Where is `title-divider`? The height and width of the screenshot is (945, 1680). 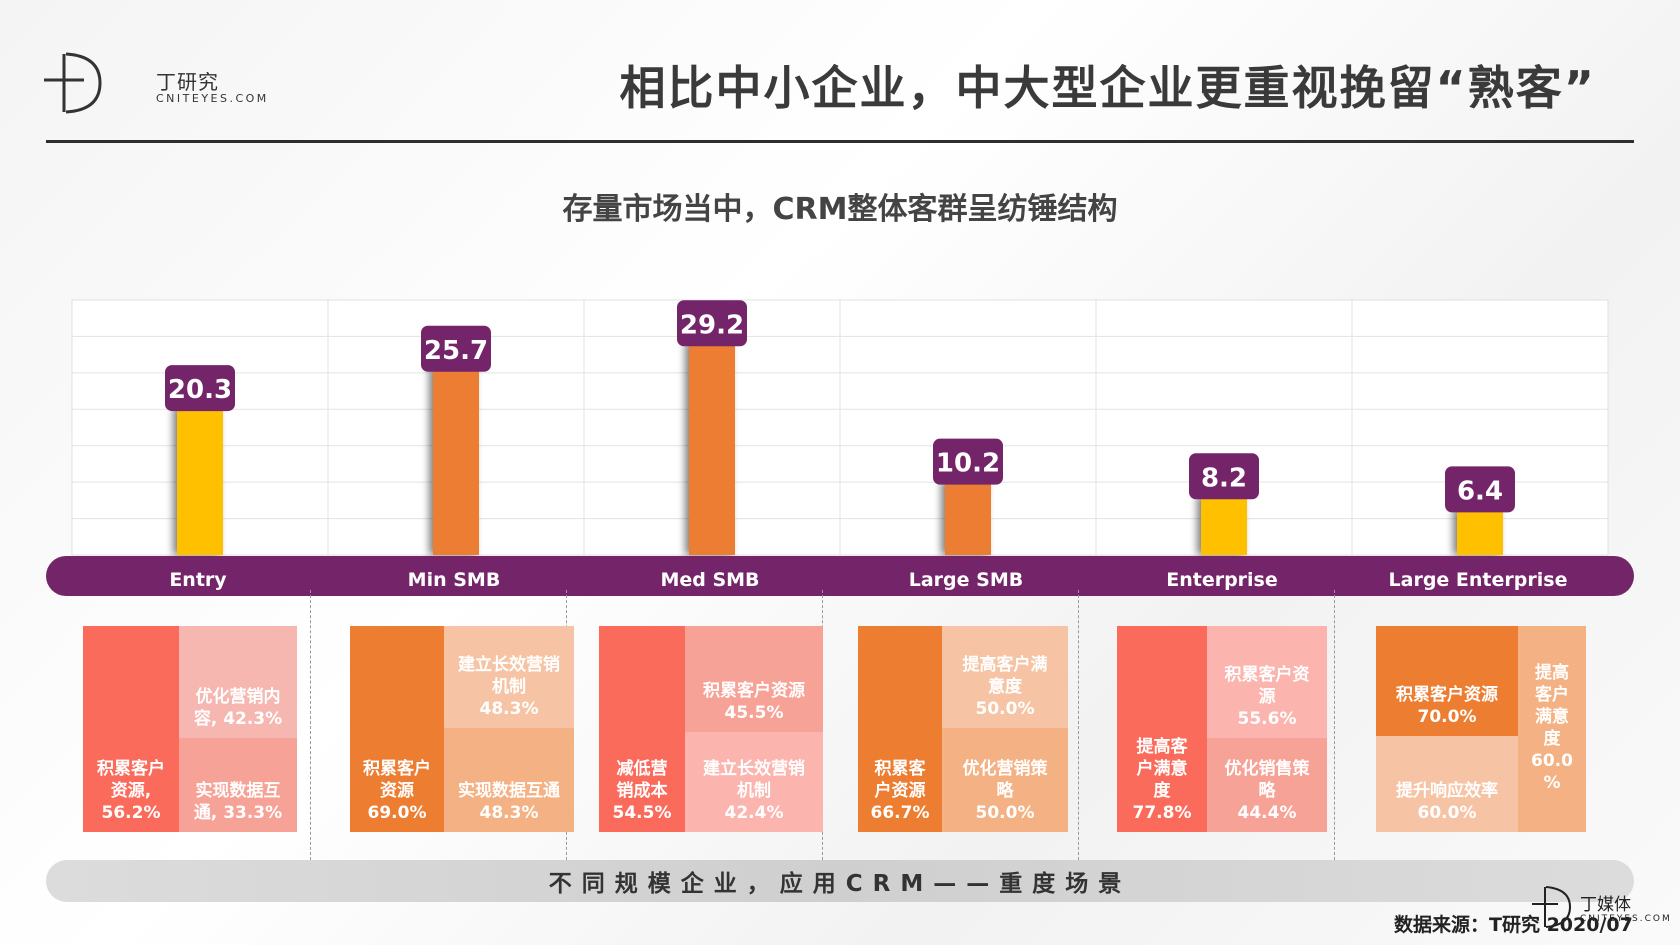
title-divider is located at coordinates (840, 141).